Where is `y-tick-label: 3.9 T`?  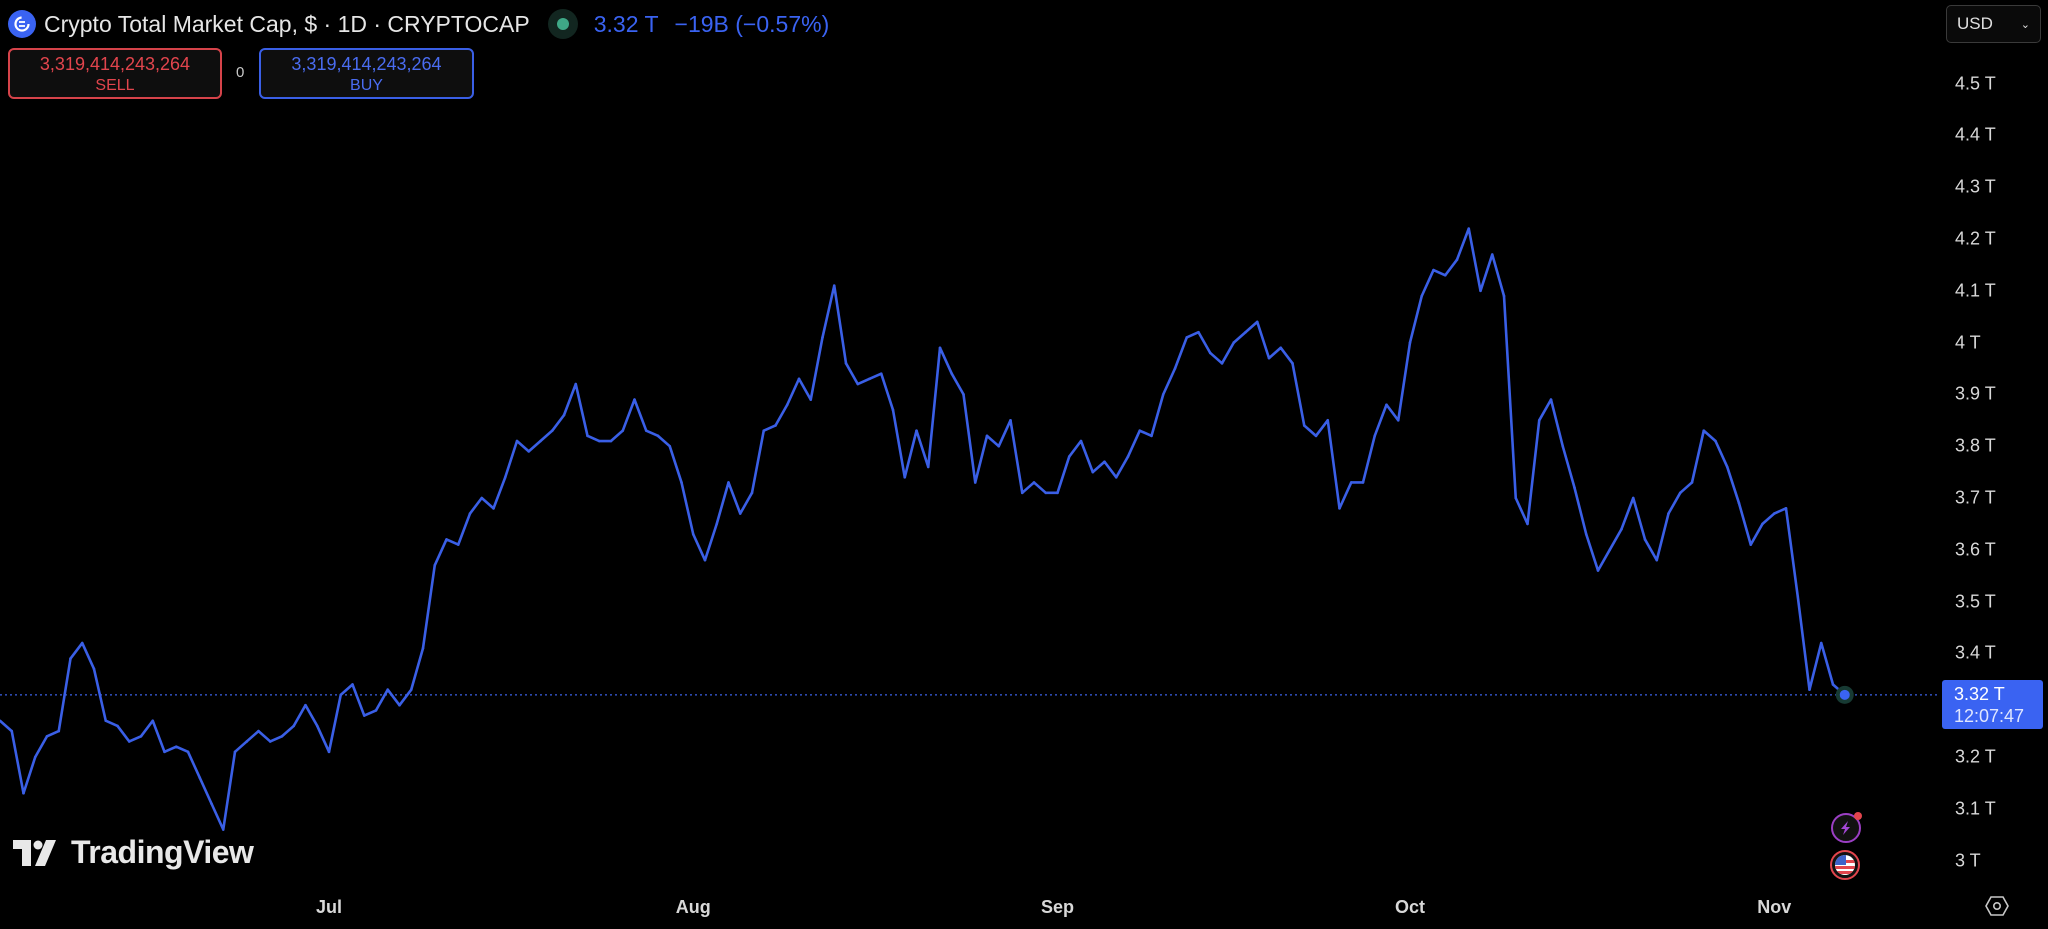 y-tick-label: 3.9 T is located at coordinates (1975, 393).